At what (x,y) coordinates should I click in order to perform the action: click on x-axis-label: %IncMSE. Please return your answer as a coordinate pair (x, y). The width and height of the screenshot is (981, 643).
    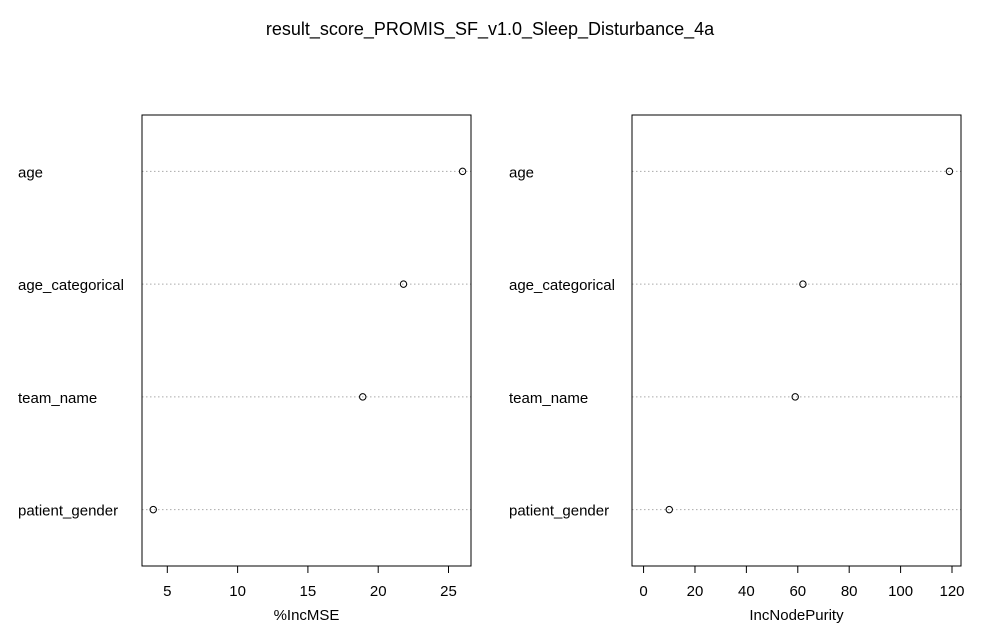
    Looking at the image, I should click on (307, 615).